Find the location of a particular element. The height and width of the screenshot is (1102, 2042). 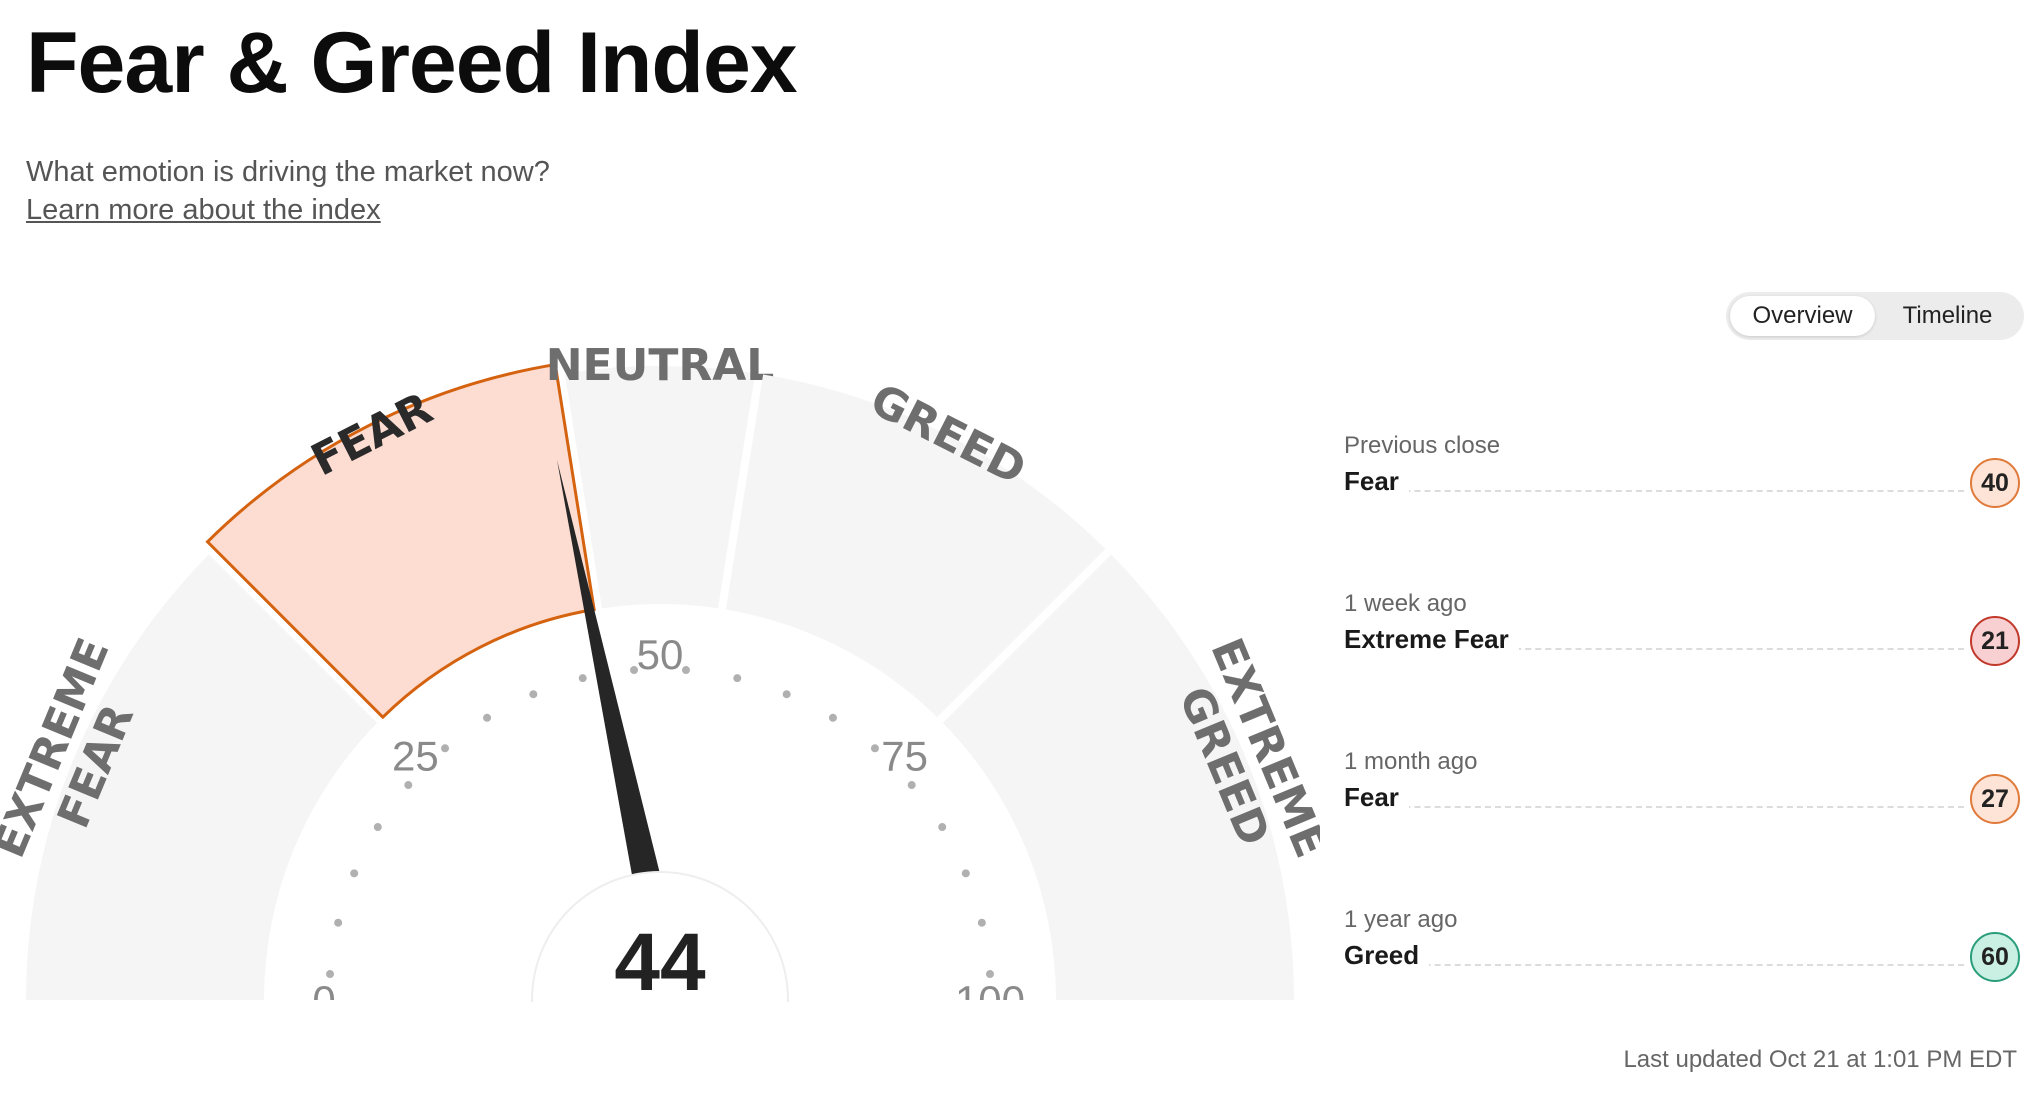

gauge-segment-label-2: NEUTRAL is located at coordinates (660, 365).